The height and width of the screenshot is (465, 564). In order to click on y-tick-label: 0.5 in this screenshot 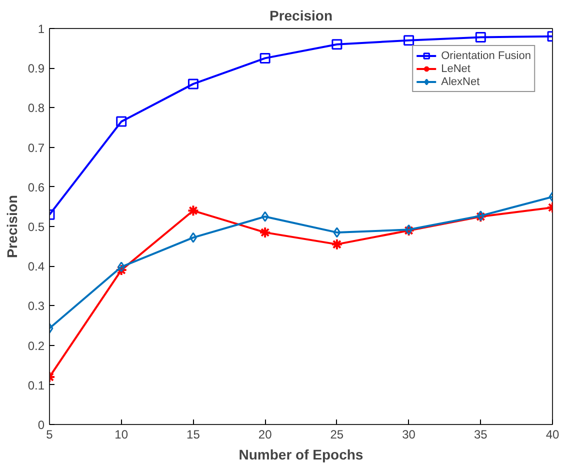, I will do `click(36, 227)`.